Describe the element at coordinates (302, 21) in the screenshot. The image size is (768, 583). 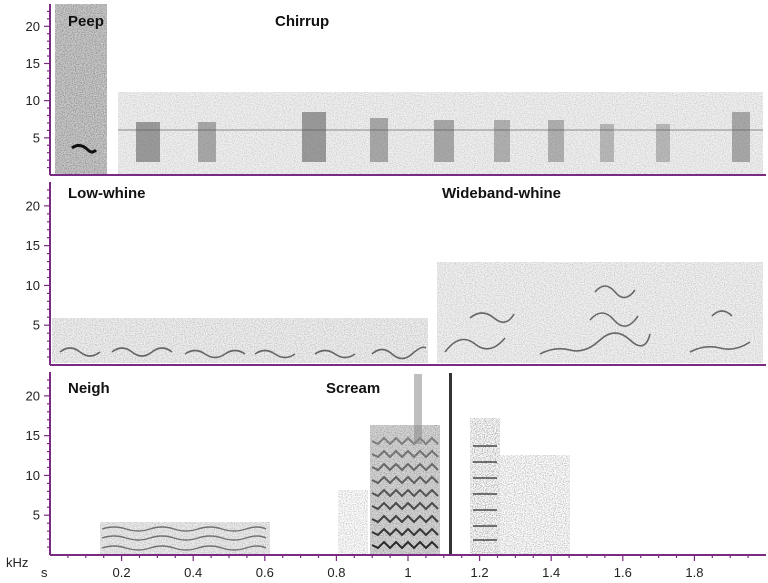
I see `call-label-chirrup: Chirrup` at that location.